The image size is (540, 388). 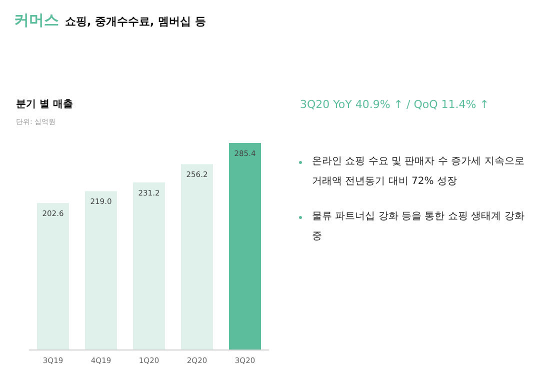 What do you see at coordinates (36, 20) in the screenshot?
I see `chart-title: 커머스` at bounding box center [36, 20].